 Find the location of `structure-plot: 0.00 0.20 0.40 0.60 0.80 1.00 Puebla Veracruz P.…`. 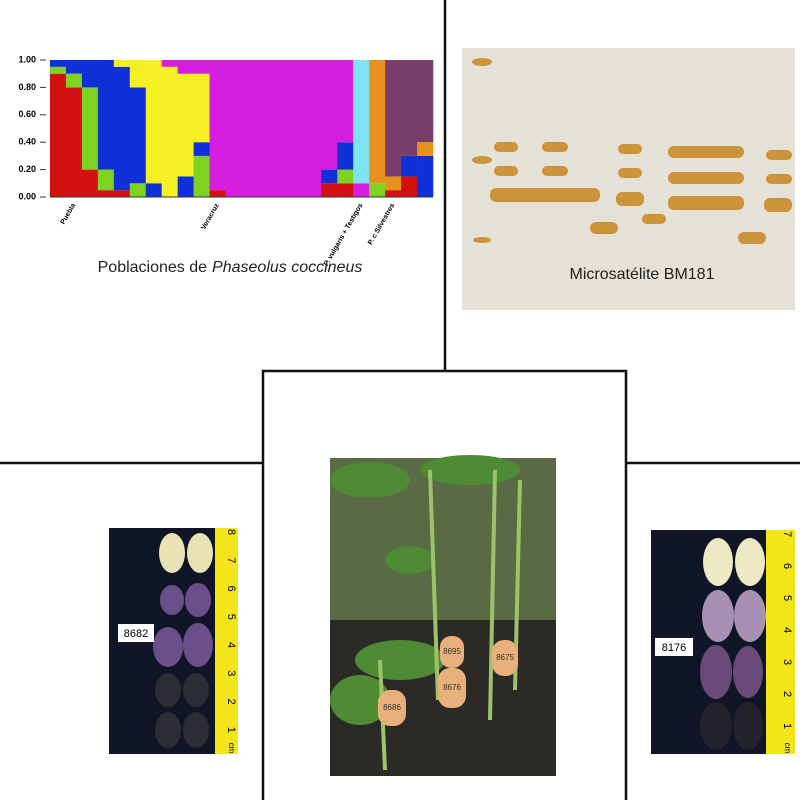

structure-plot: 0.00 0.20 0.40 0.60 0.80 1.00 Puebla Veracruz P.… is located at coordinates (226, 160).